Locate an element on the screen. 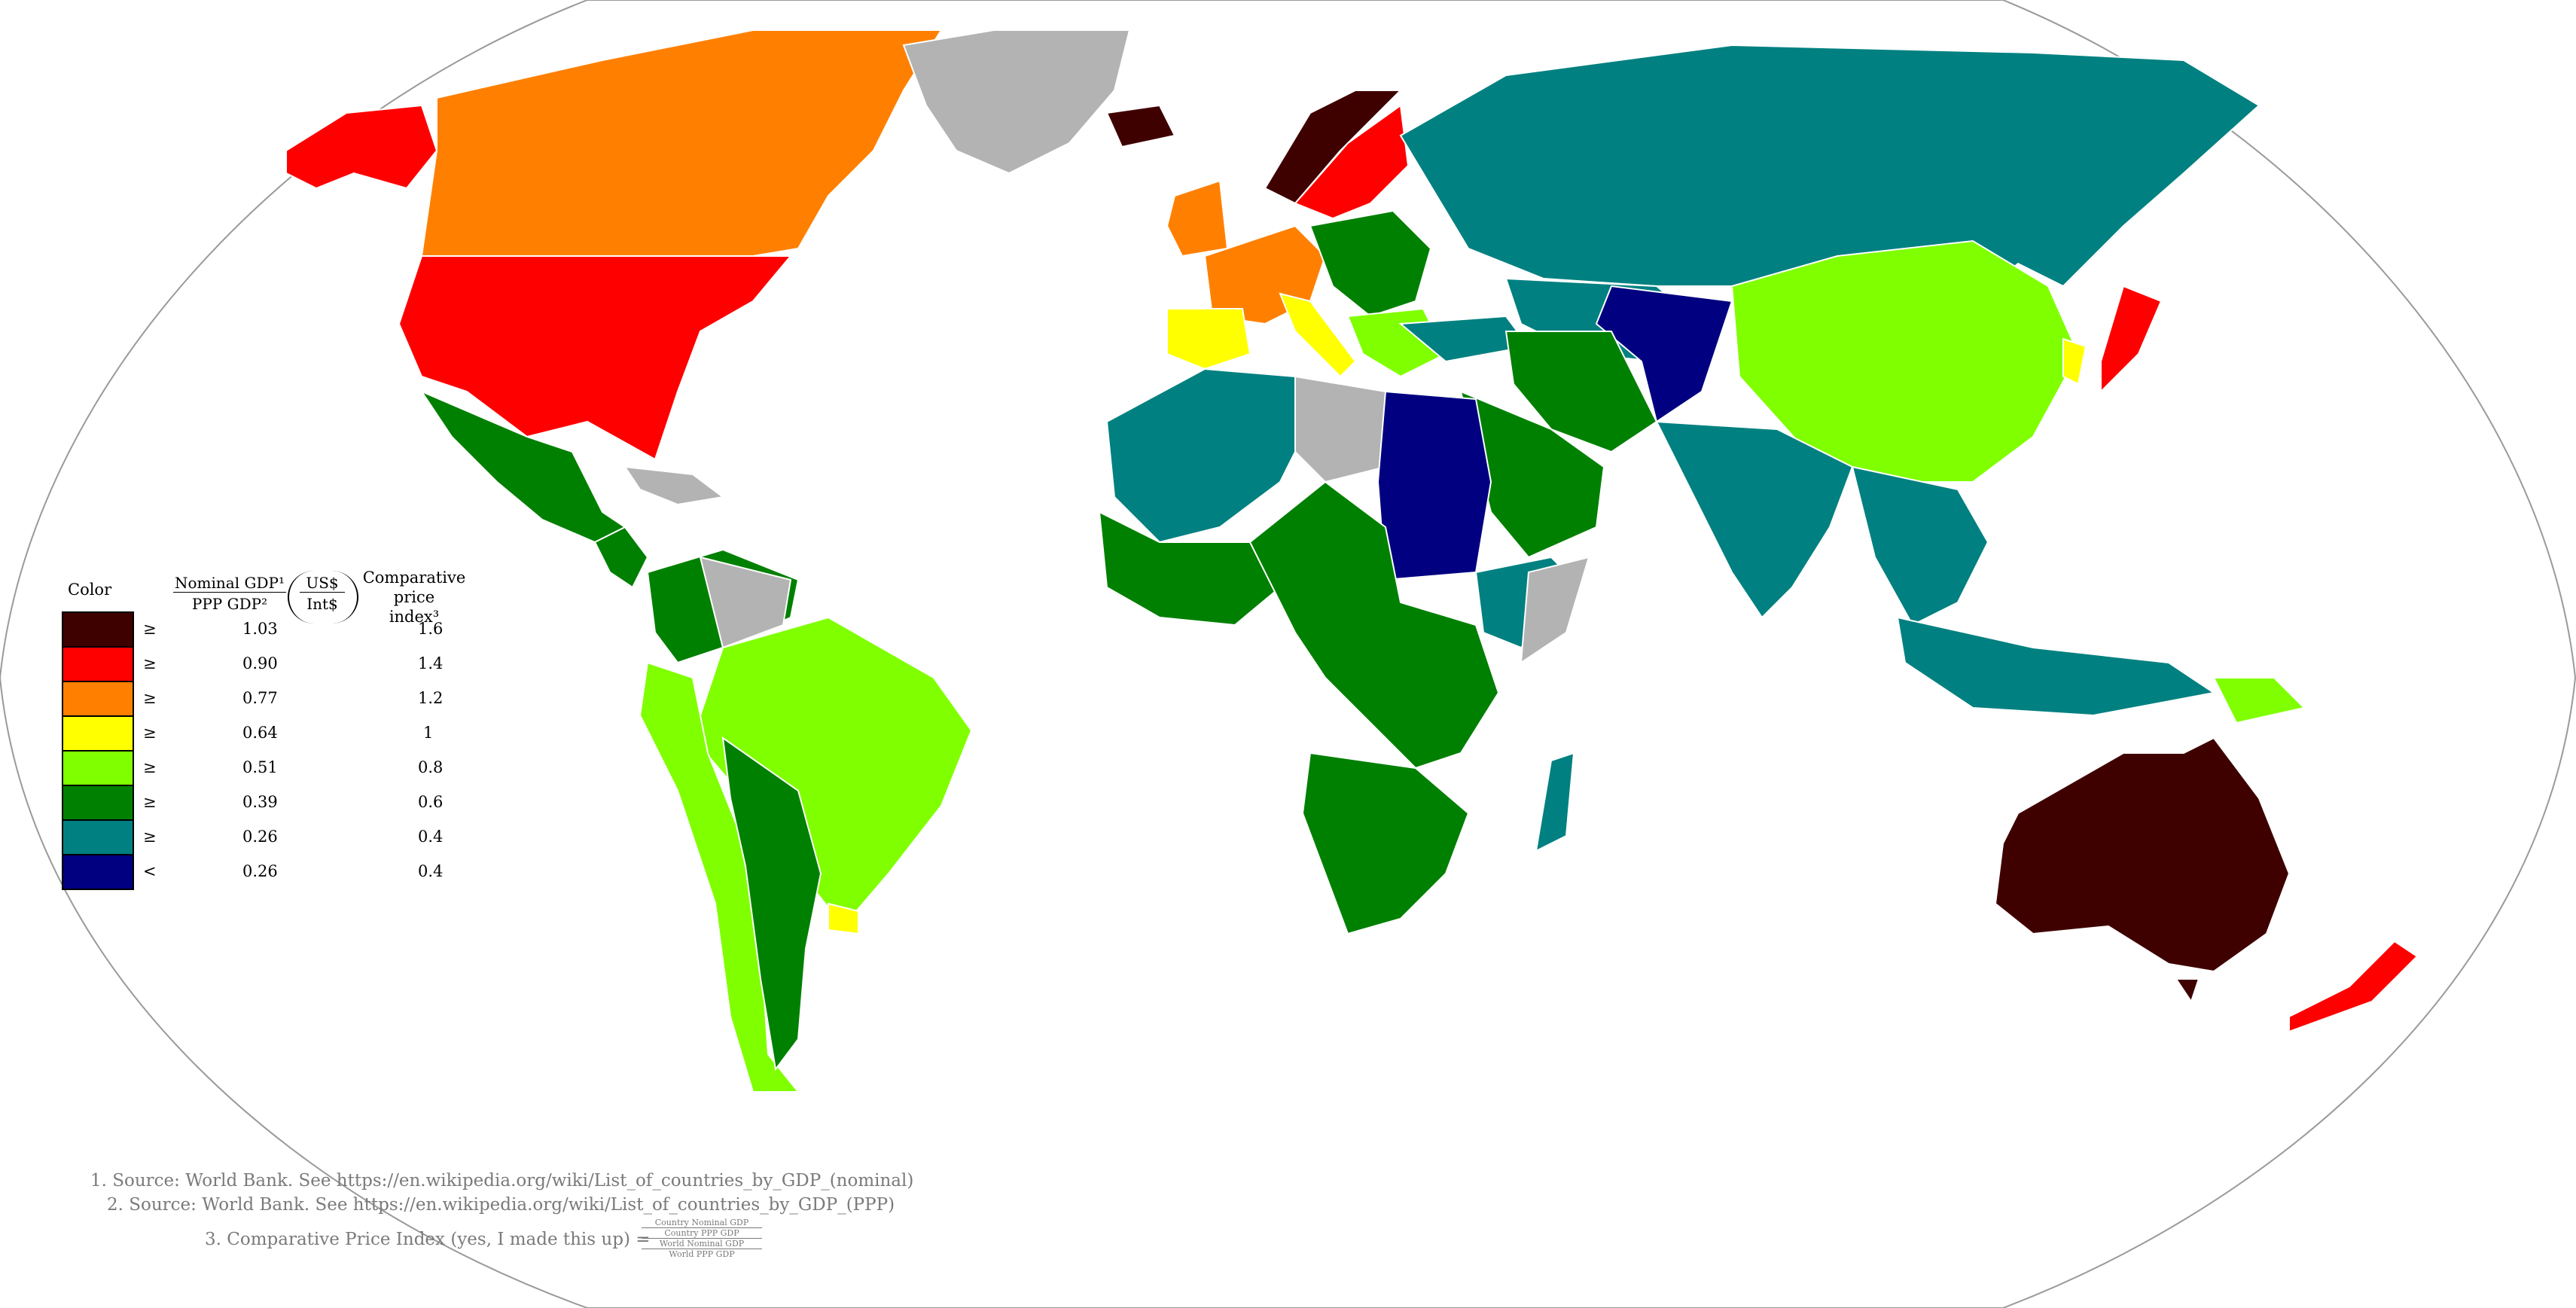 The image size is (2576, 1308). region-iceland is located at coordinates (1140, 126).